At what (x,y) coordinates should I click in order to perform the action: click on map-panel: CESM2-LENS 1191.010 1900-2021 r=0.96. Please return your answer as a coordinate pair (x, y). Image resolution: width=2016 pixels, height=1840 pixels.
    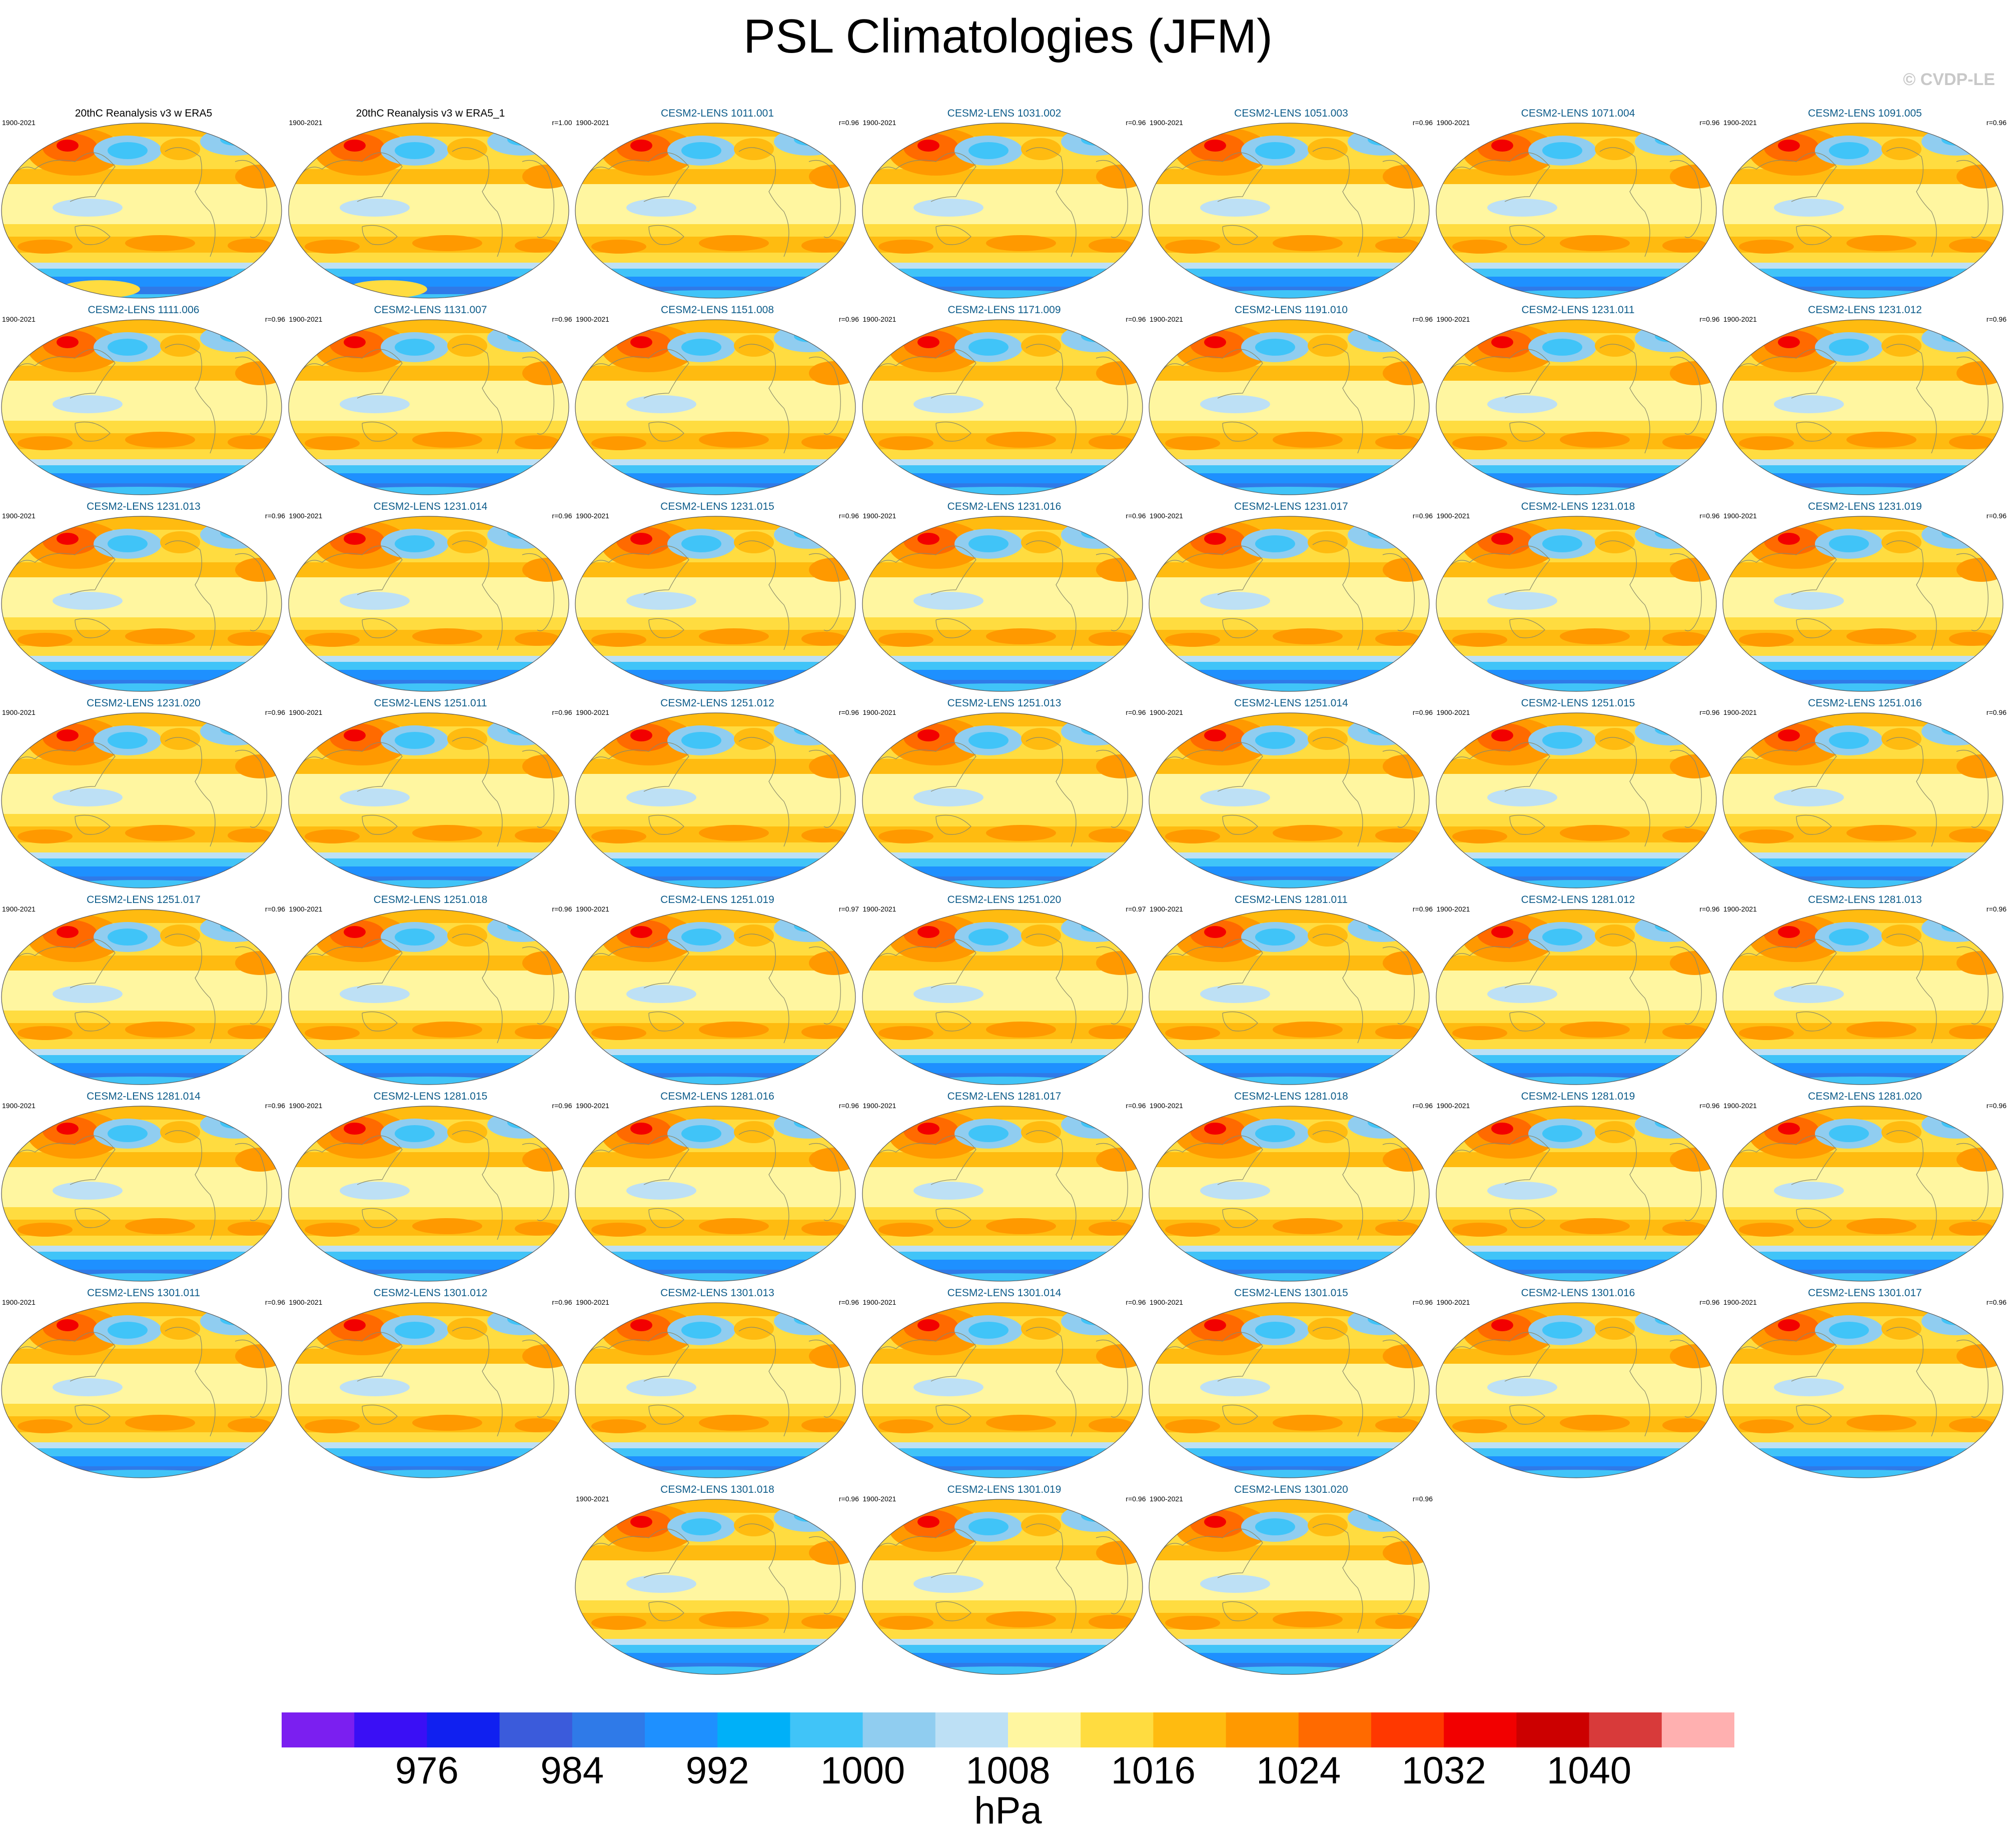
    Looking at the image, I should click on (1291, 401).